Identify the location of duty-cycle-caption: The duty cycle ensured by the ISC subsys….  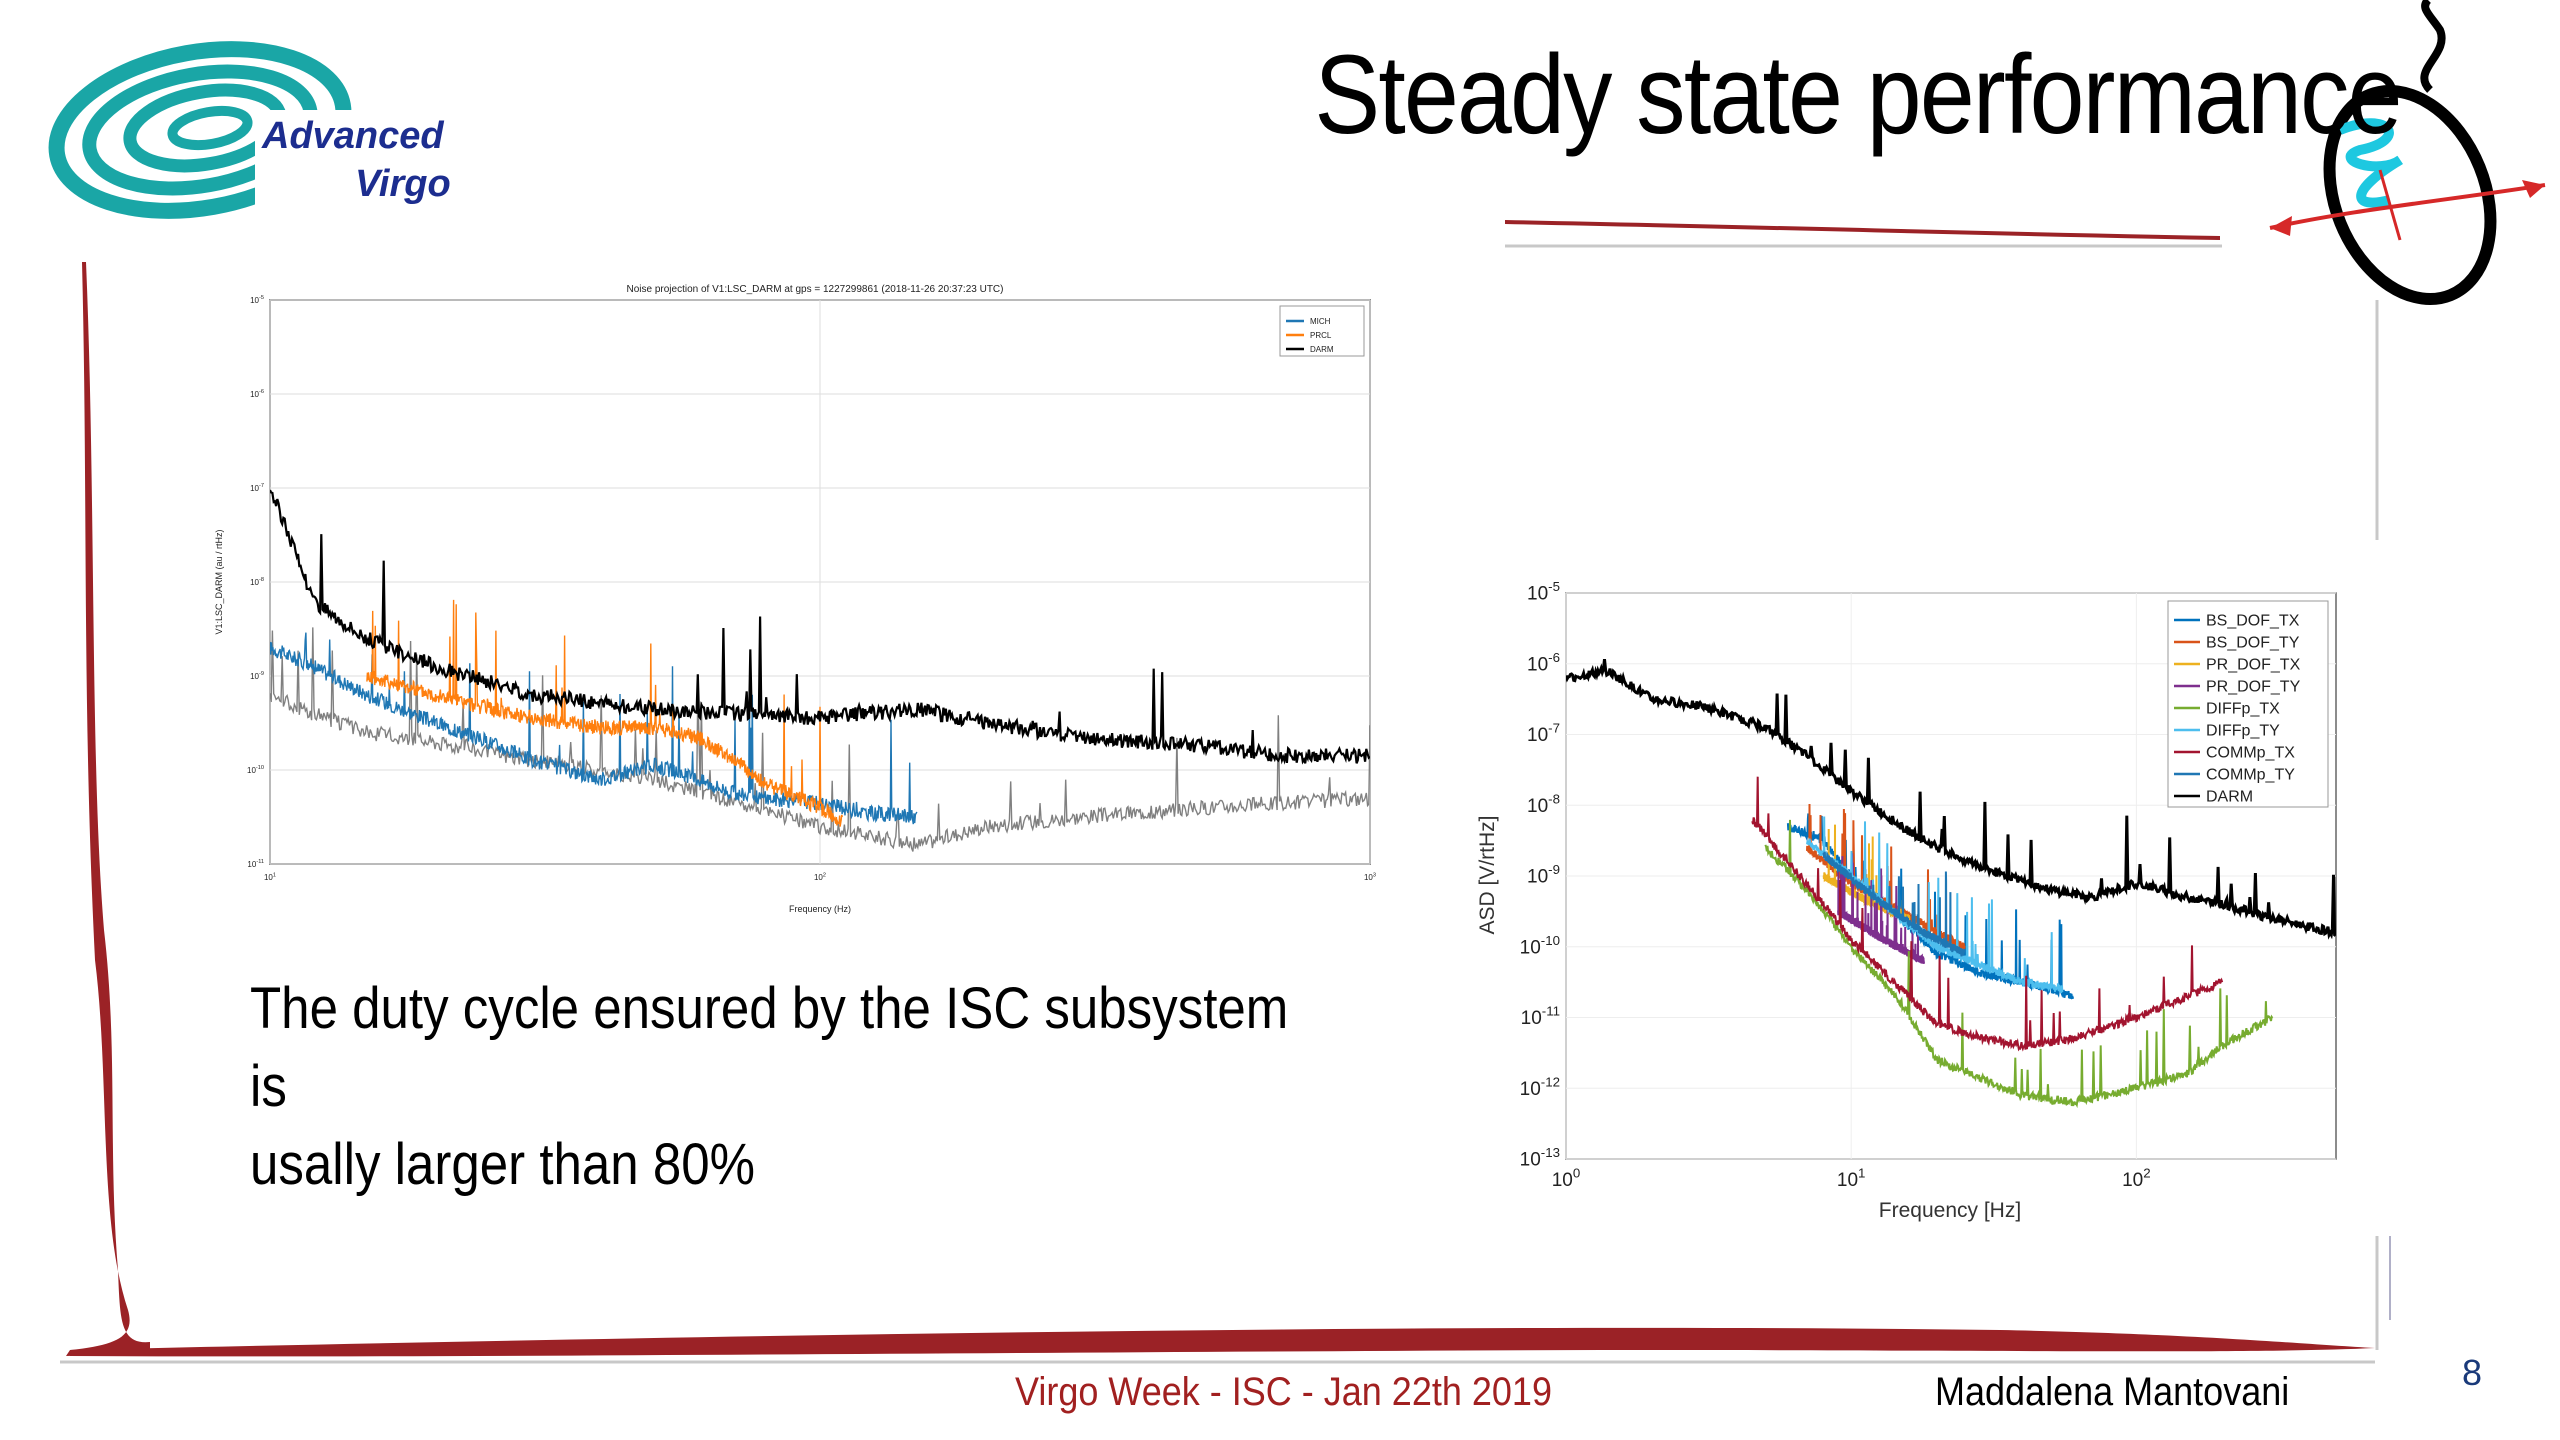
(778, 1087).